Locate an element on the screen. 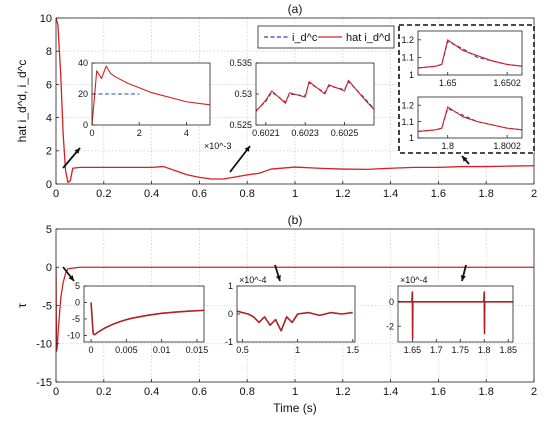 The image size is (550, 434). x-tick-label: 0.015 is located at coordinates (197, 350).